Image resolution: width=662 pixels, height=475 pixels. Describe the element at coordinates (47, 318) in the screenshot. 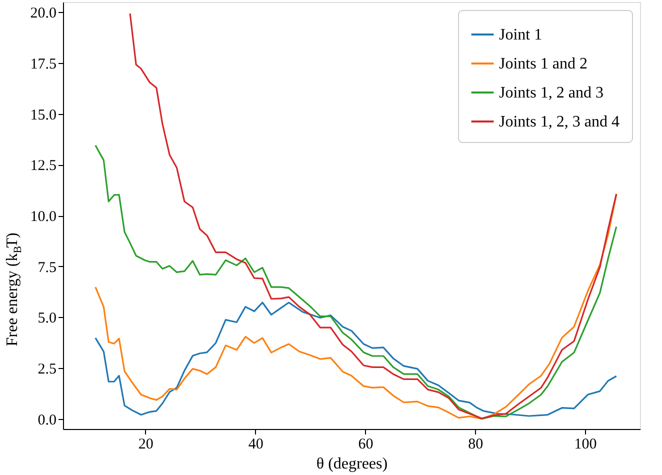

I see `y-tick-label: 5.0` at that location.